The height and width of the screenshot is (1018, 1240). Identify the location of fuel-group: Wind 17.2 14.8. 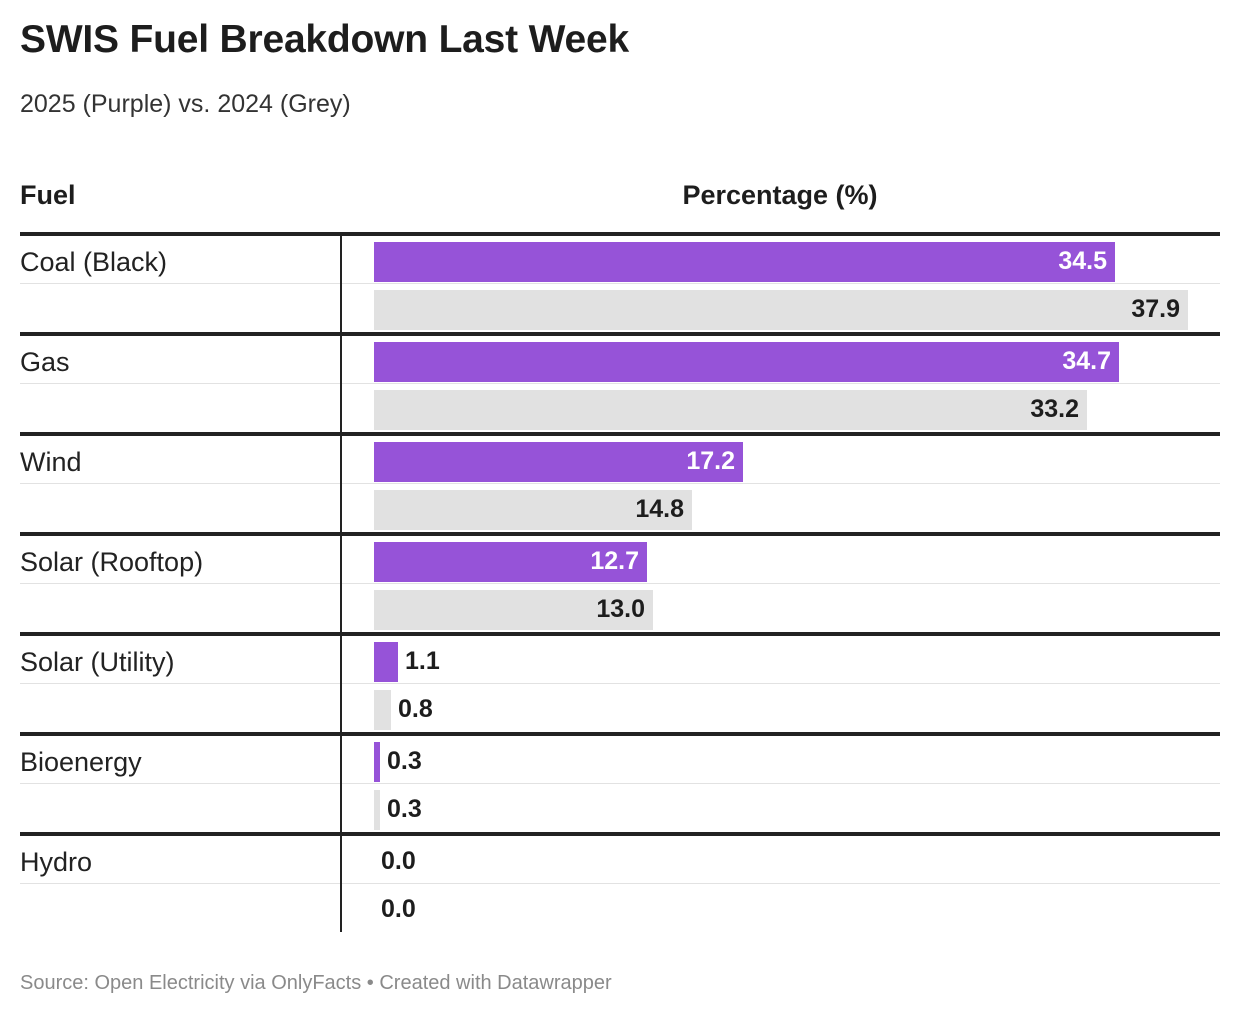
(620, 482).